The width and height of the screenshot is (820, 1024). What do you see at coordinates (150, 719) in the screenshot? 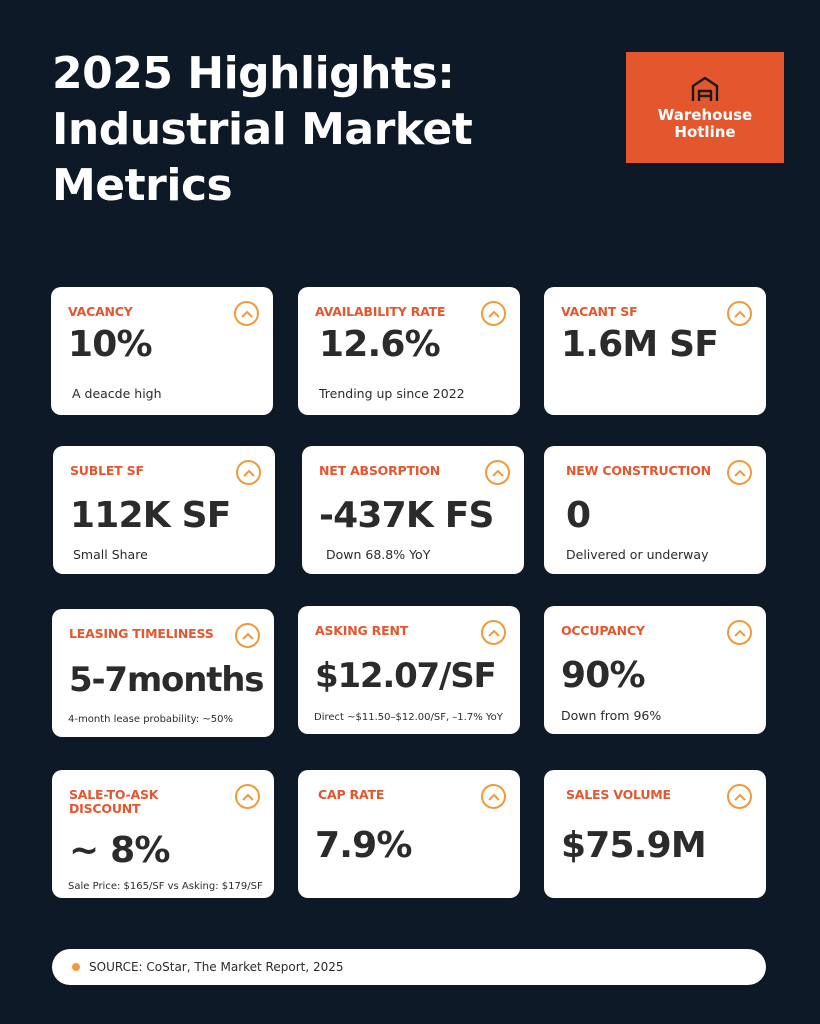
I see `metric-subtext: 4-month lease probability: ~50%` at bounding box center [150, 719].